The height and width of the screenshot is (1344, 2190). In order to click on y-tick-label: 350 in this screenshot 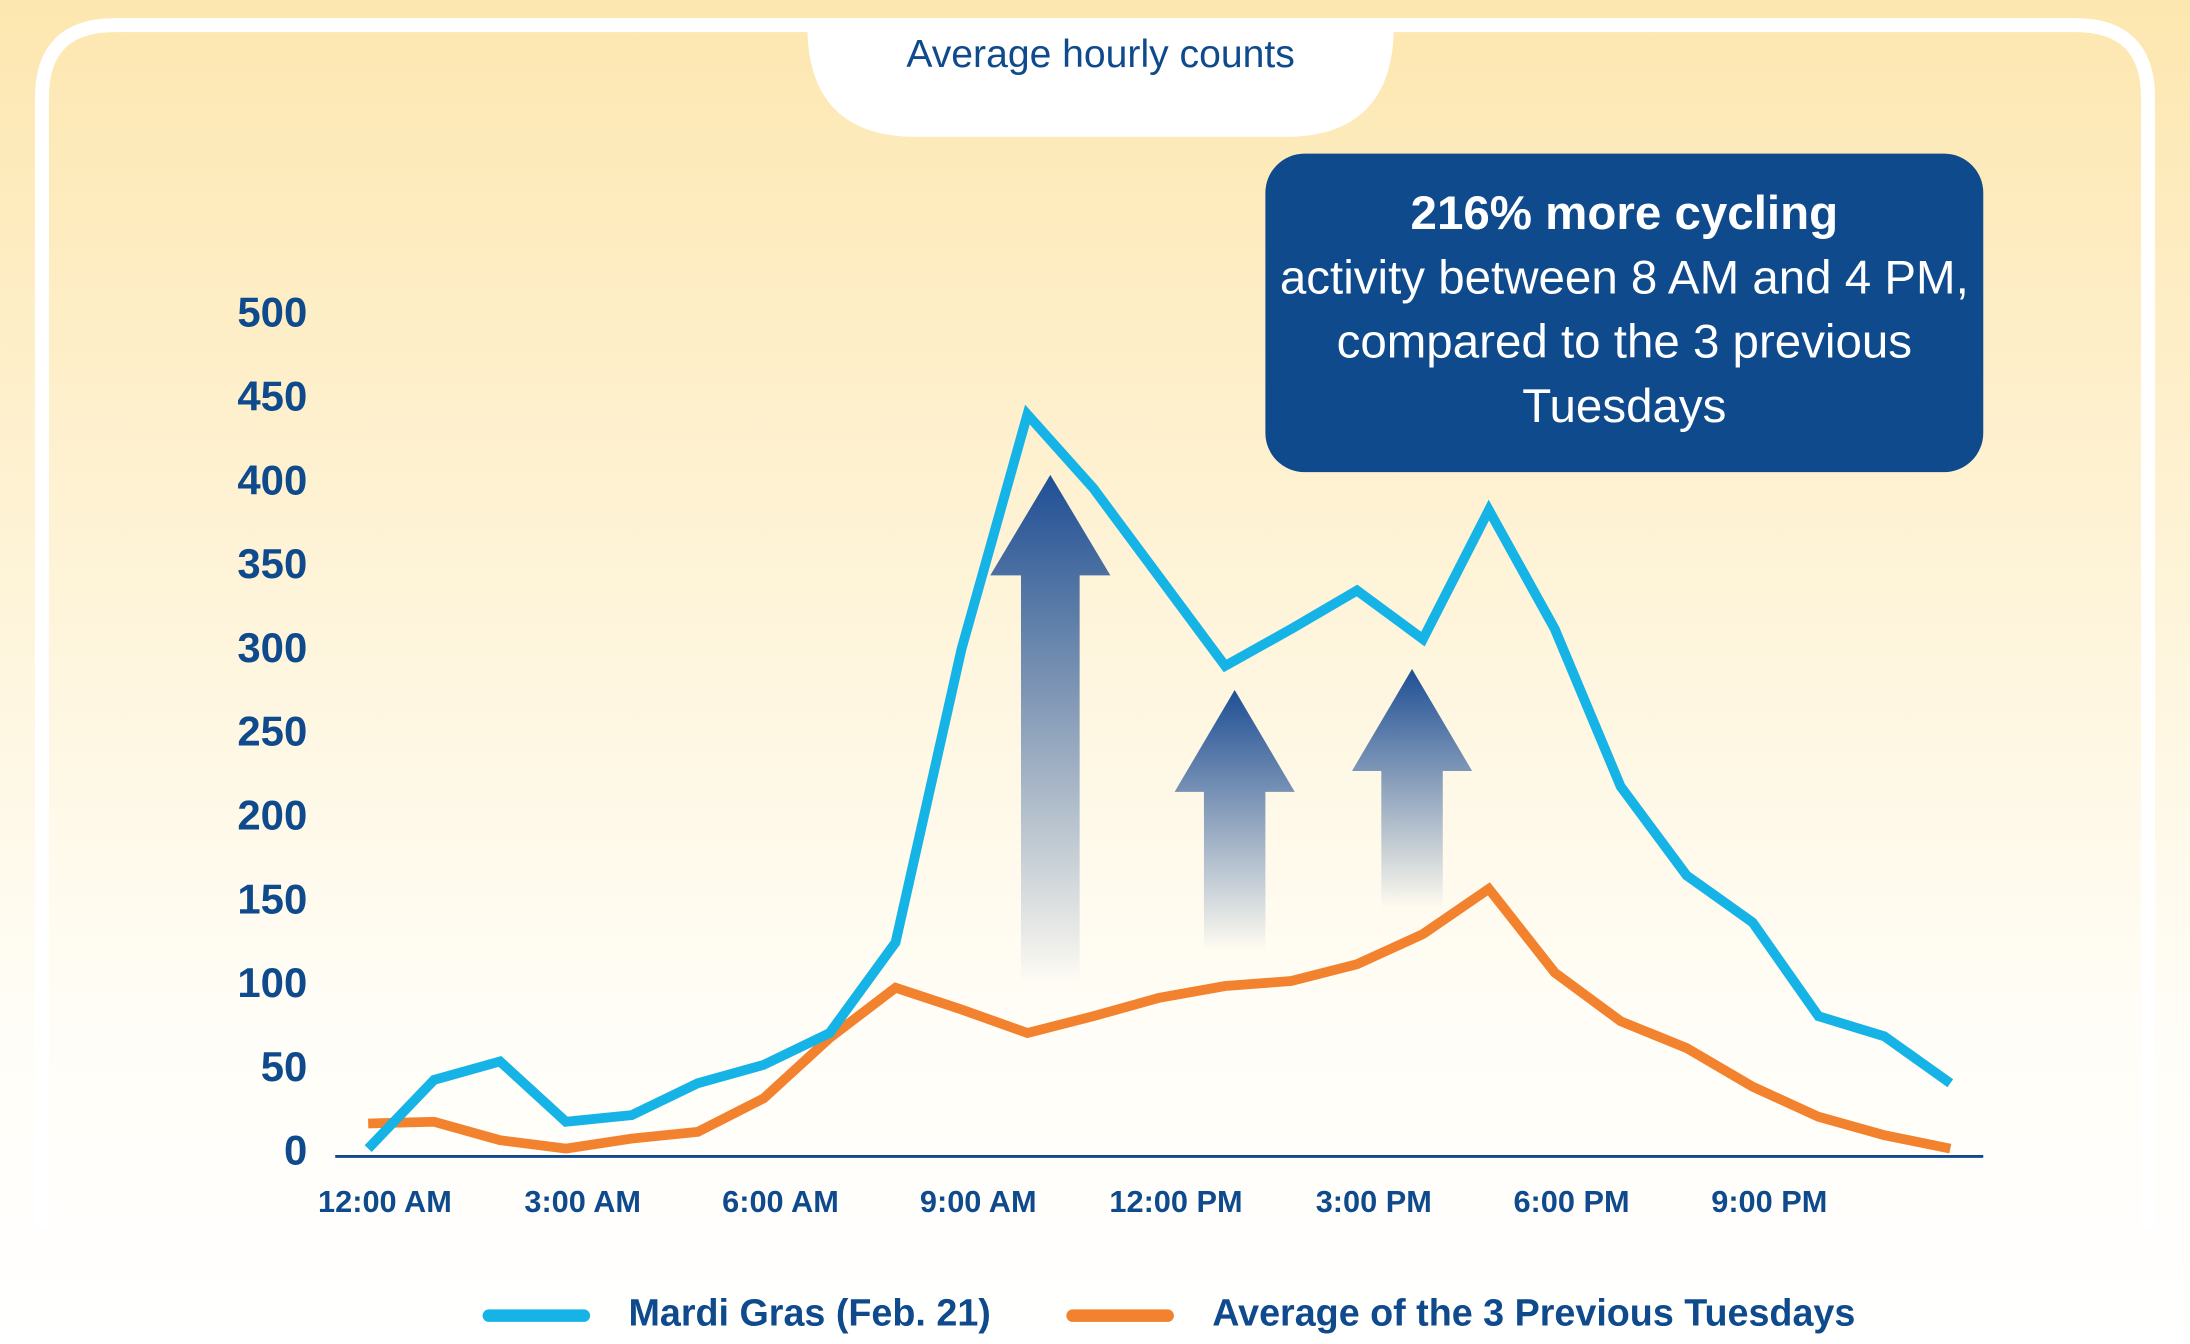, I will do `click(272, 563)`.